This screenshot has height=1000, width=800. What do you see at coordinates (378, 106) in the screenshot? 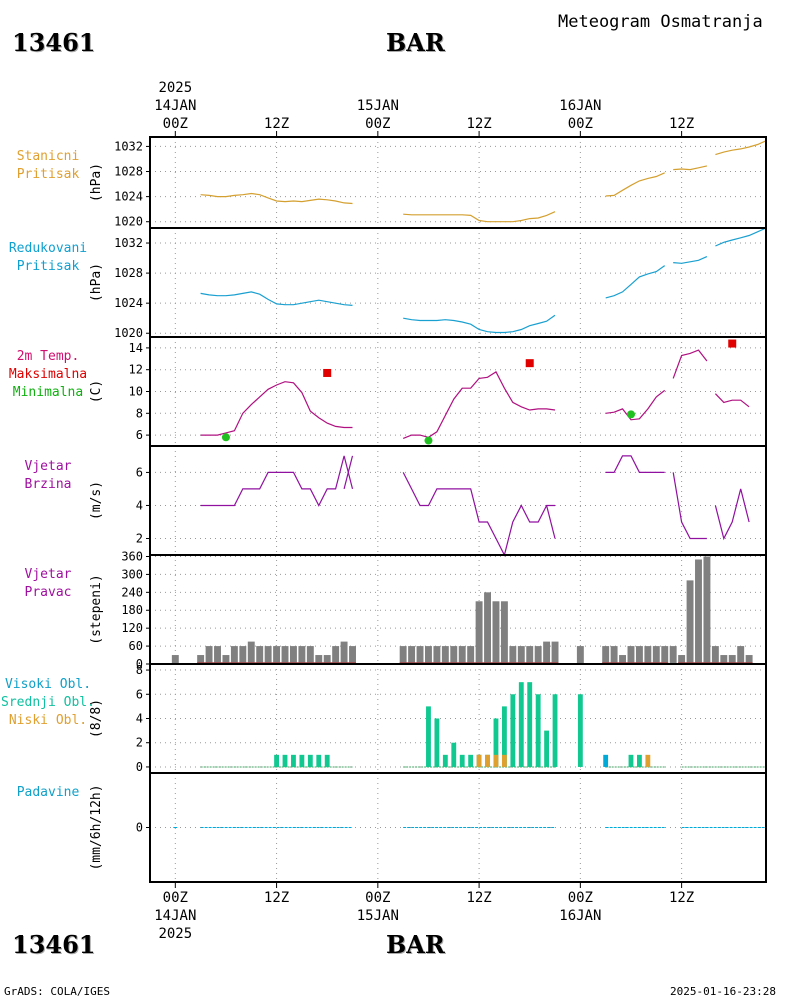
I see `x-date-label-top: 15JAN` at bounding box center [378, 106].